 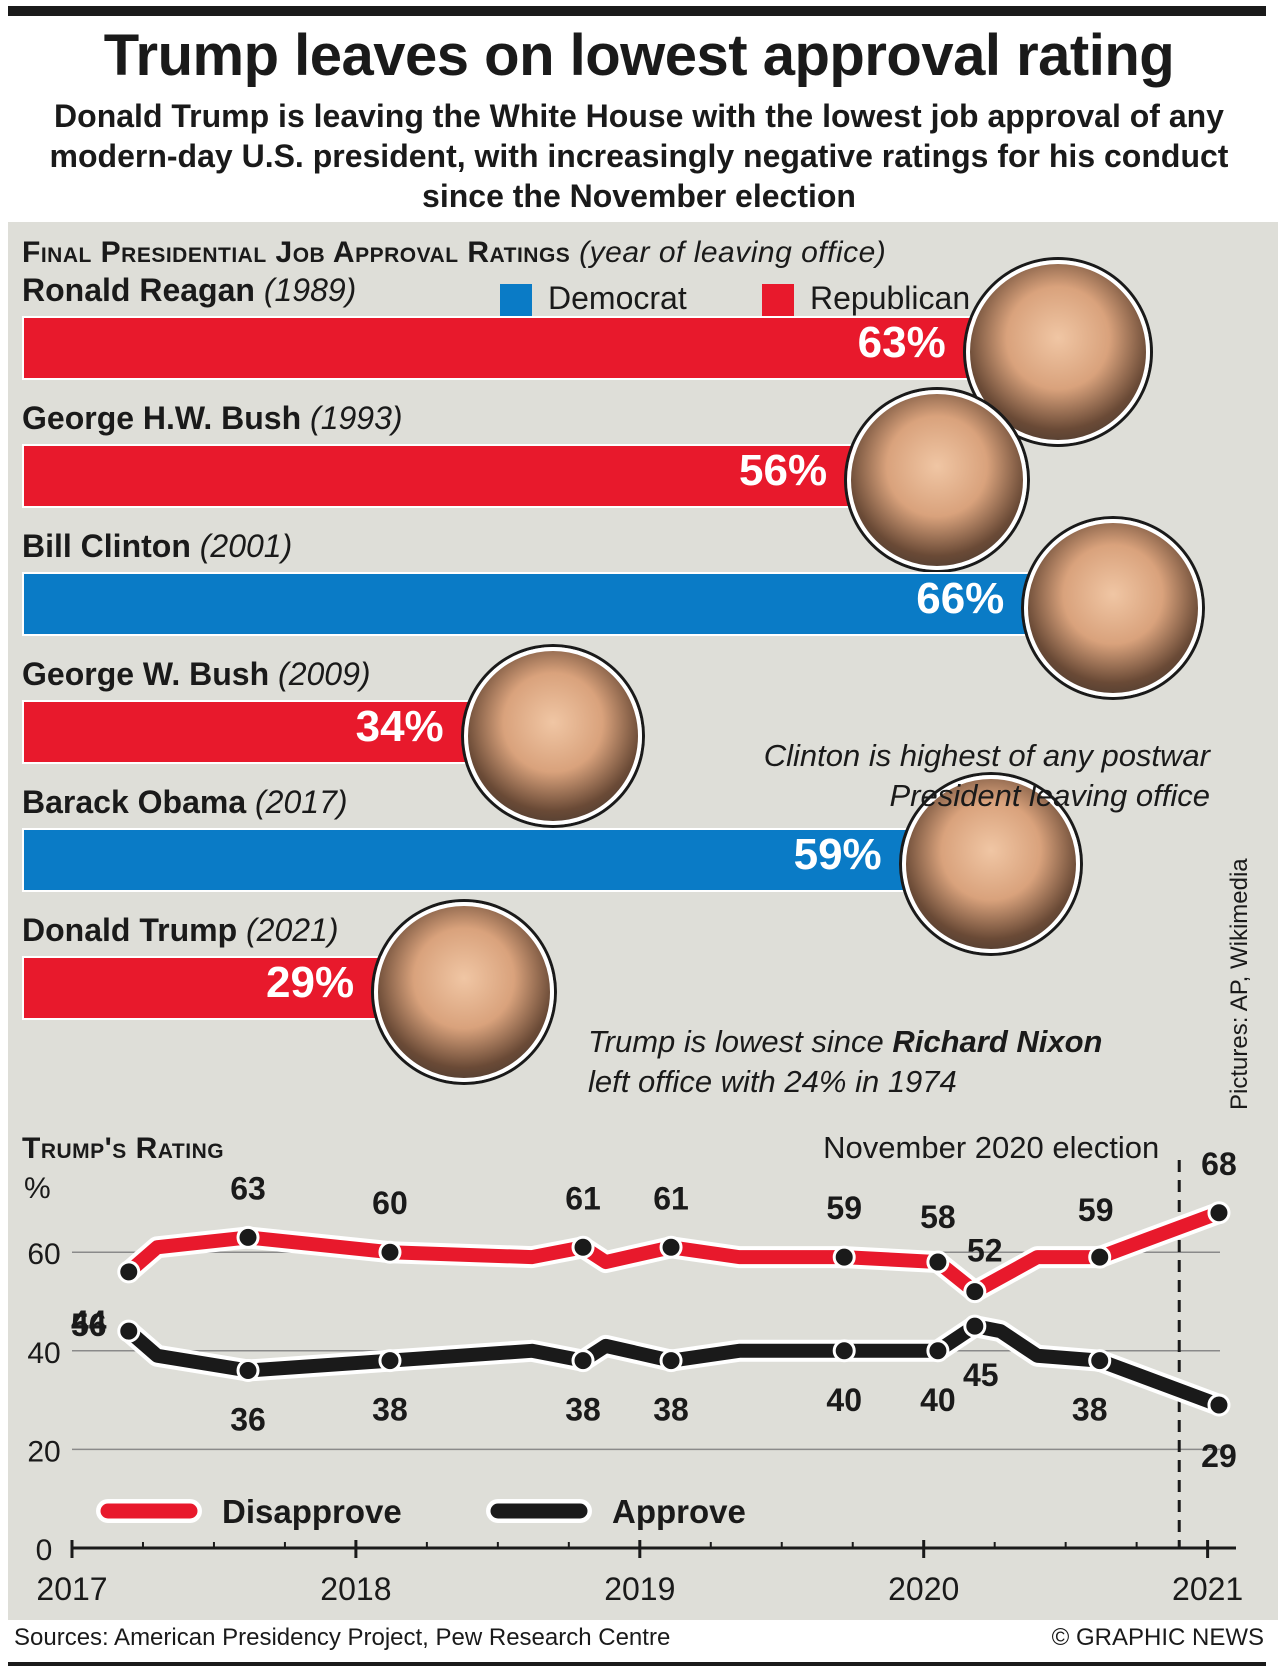 I want to click on president-year: (2001), so click(x=246, y=546).